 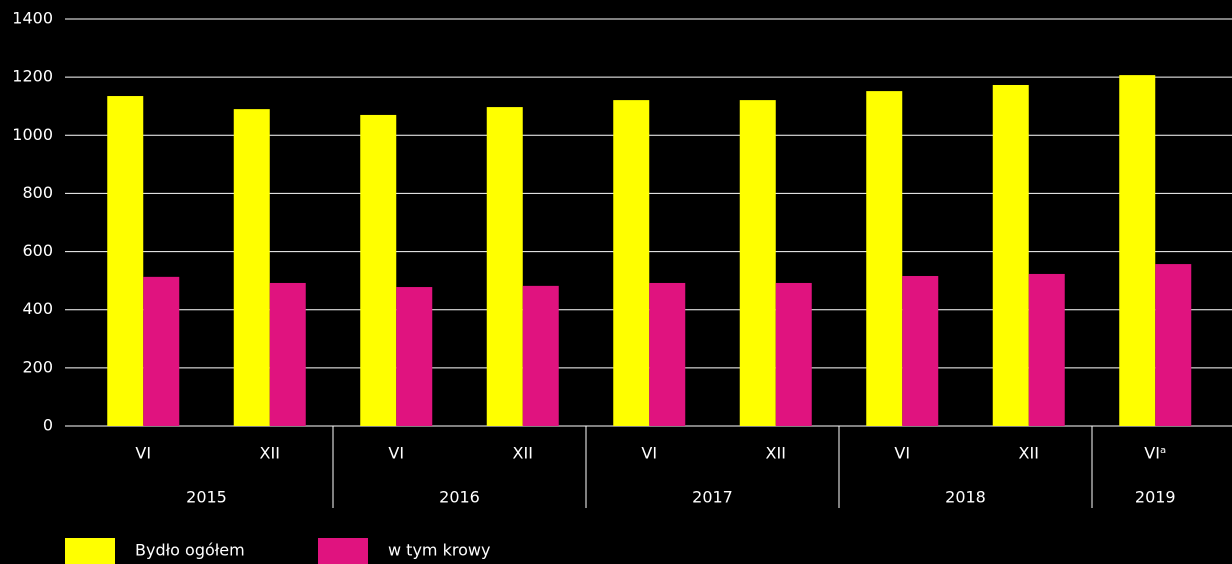 What do you see at coordinates (459, 497) in the screenshot?
I see `group-label: 2016` at bounding box center [459, 497].